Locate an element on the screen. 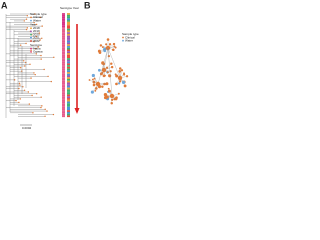 This screenshot has height=240, width=320. legend-label: 2019 is located at coordinates (36, 31).